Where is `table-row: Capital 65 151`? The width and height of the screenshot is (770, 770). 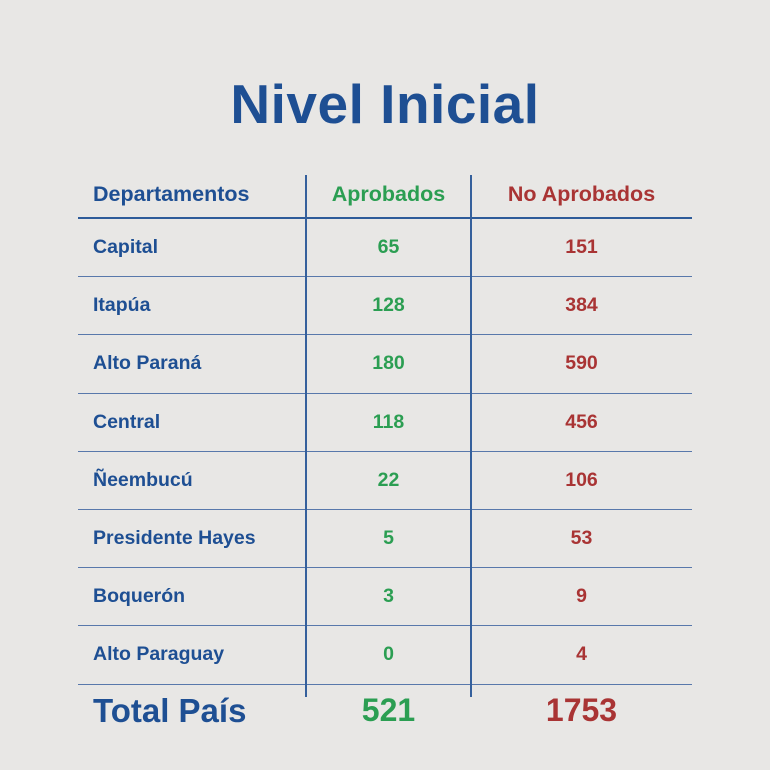
table-row: Capital 65 151 is located at coordinates (385, 248).